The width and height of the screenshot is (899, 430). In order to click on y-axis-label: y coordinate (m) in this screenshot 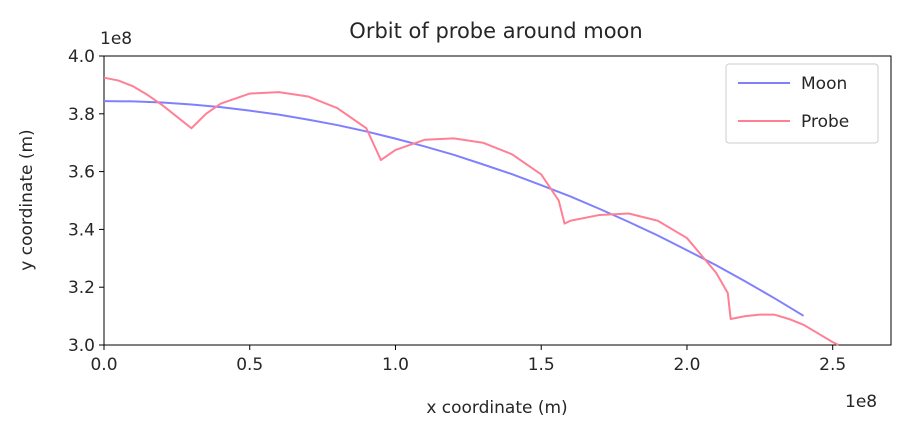, I will do `click(27, 199)`.